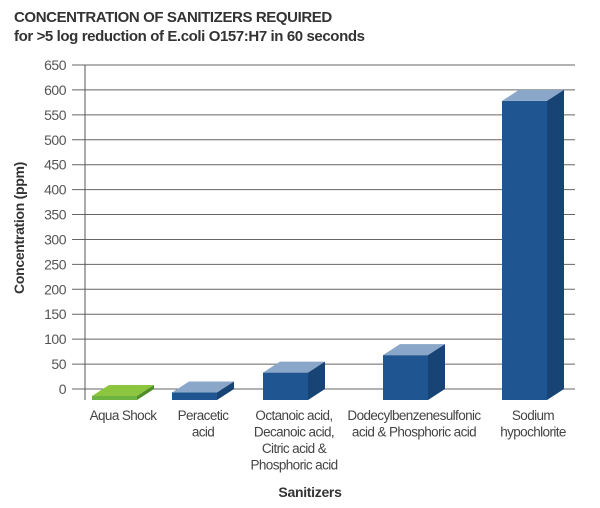 Image resolution: width=600 pixels, height=508 pixels. I want to click on category-label: Aqua Shock, so click(124, 415).